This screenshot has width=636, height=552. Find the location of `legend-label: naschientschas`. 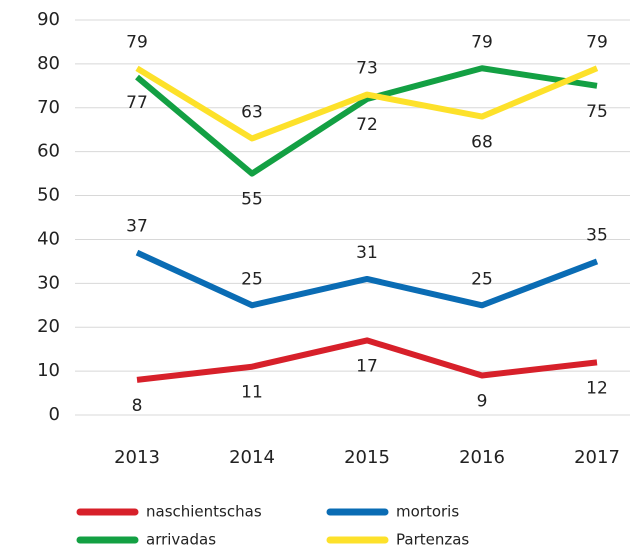

legend-label: naschientschas is located at coordinates (204, 512).